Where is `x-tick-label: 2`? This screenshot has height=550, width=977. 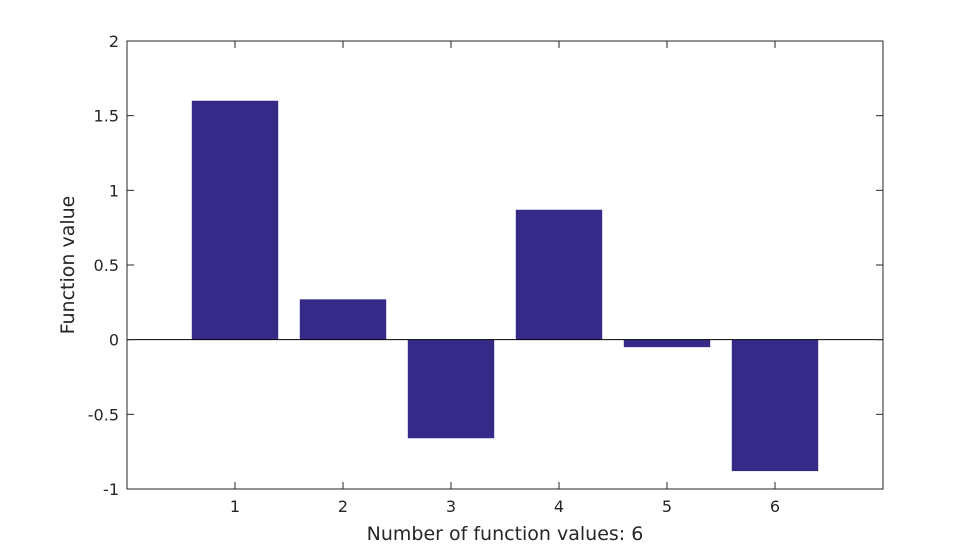 x-tick-label: 2 is located at coordinates (343, 506).